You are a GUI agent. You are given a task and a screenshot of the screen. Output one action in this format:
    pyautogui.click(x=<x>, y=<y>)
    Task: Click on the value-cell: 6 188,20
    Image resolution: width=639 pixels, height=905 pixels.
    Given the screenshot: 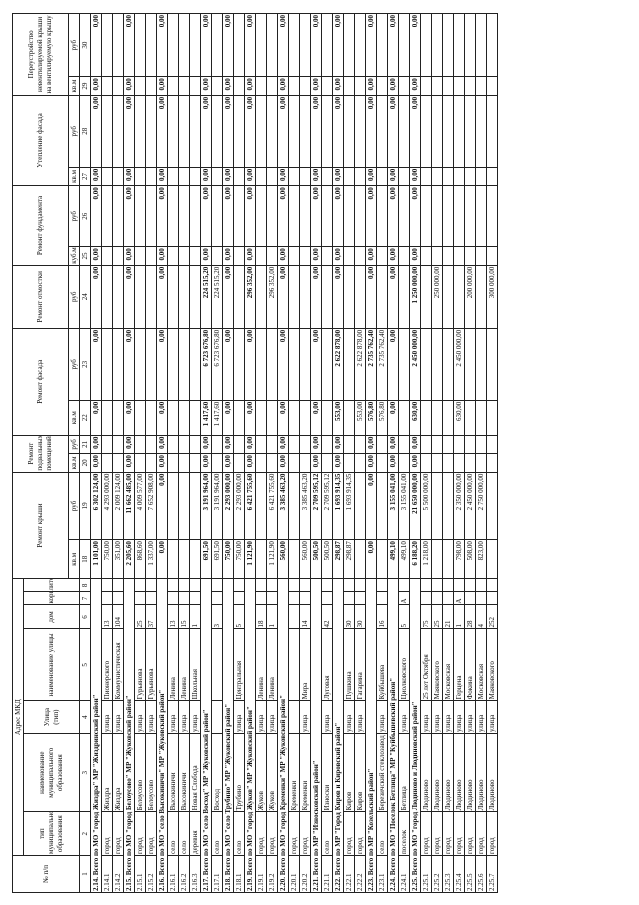 What is the action you would take?
    pyautogui.click(x=415, y=559)
    